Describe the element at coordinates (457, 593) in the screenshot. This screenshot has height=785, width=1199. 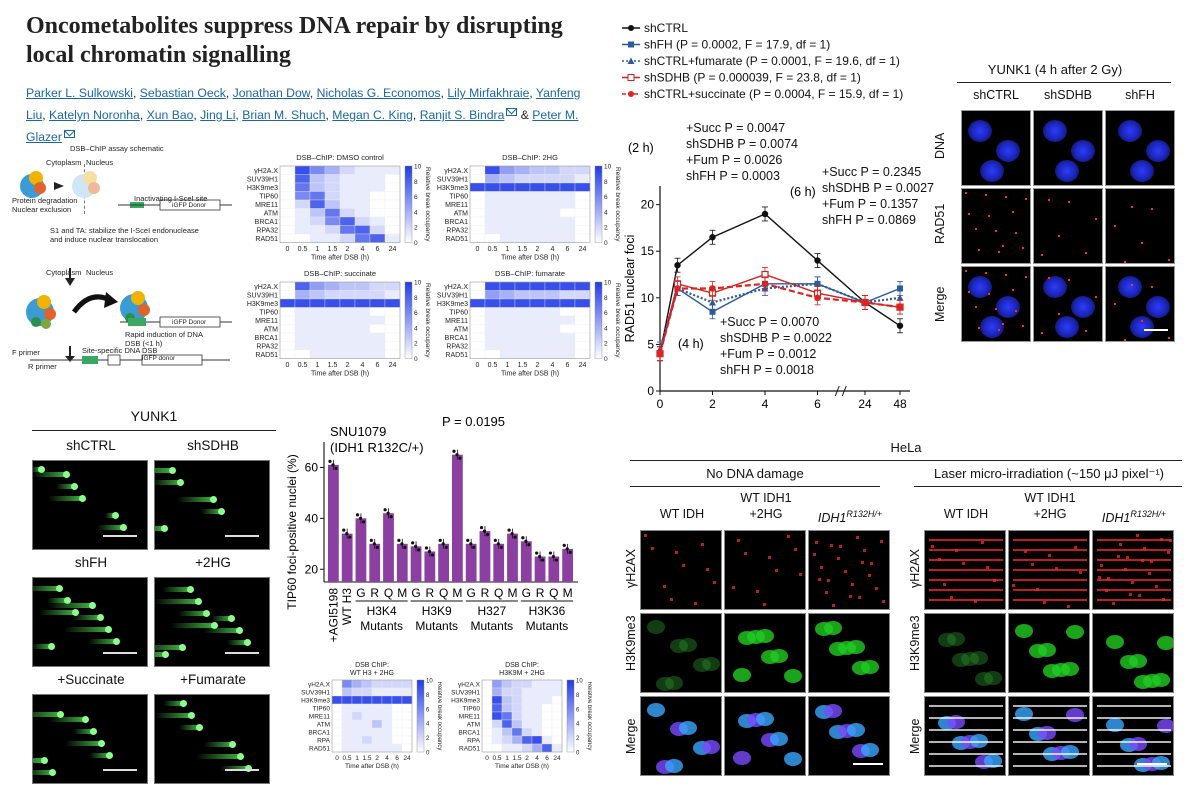
I see `bar-category-label: M` at that location.